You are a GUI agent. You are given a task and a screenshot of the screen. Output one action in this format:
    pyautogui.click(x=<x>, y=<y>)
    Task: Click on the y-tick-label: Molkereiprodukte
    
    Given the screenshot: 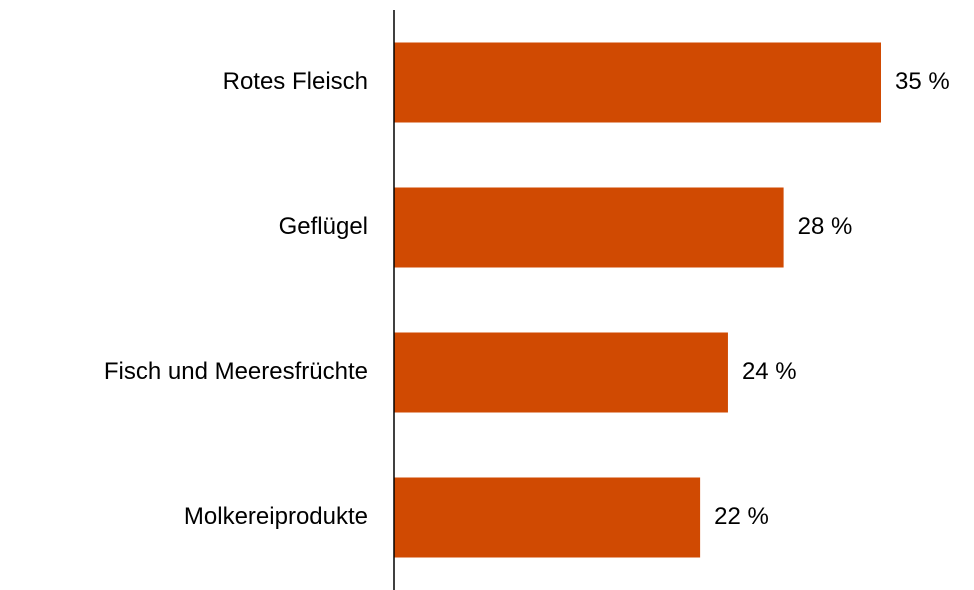 What is the action you would take?
    pyautogui.click(x=276, y=516)
    